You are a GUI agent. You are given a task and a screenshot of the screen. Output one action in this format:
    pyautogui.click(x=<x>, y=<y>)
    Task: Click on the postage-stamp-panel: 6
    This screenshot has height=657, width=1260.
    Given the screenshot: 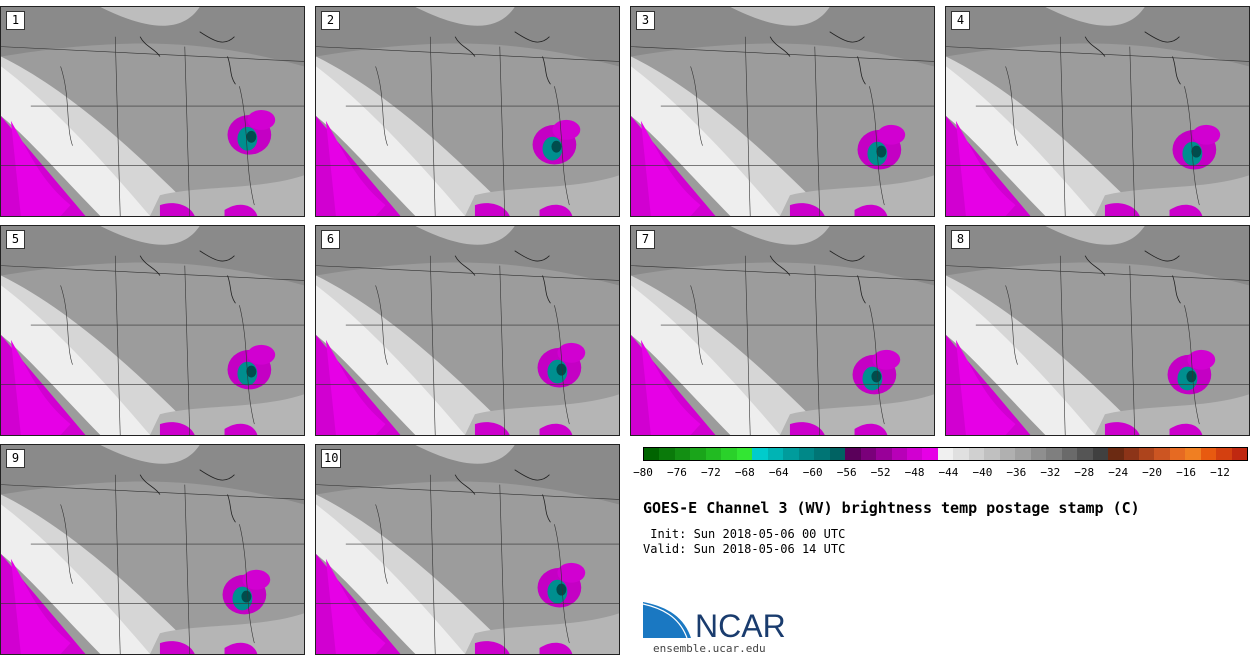 What is the action you would take?
    pyautogui.click(x=467, y=330)
    